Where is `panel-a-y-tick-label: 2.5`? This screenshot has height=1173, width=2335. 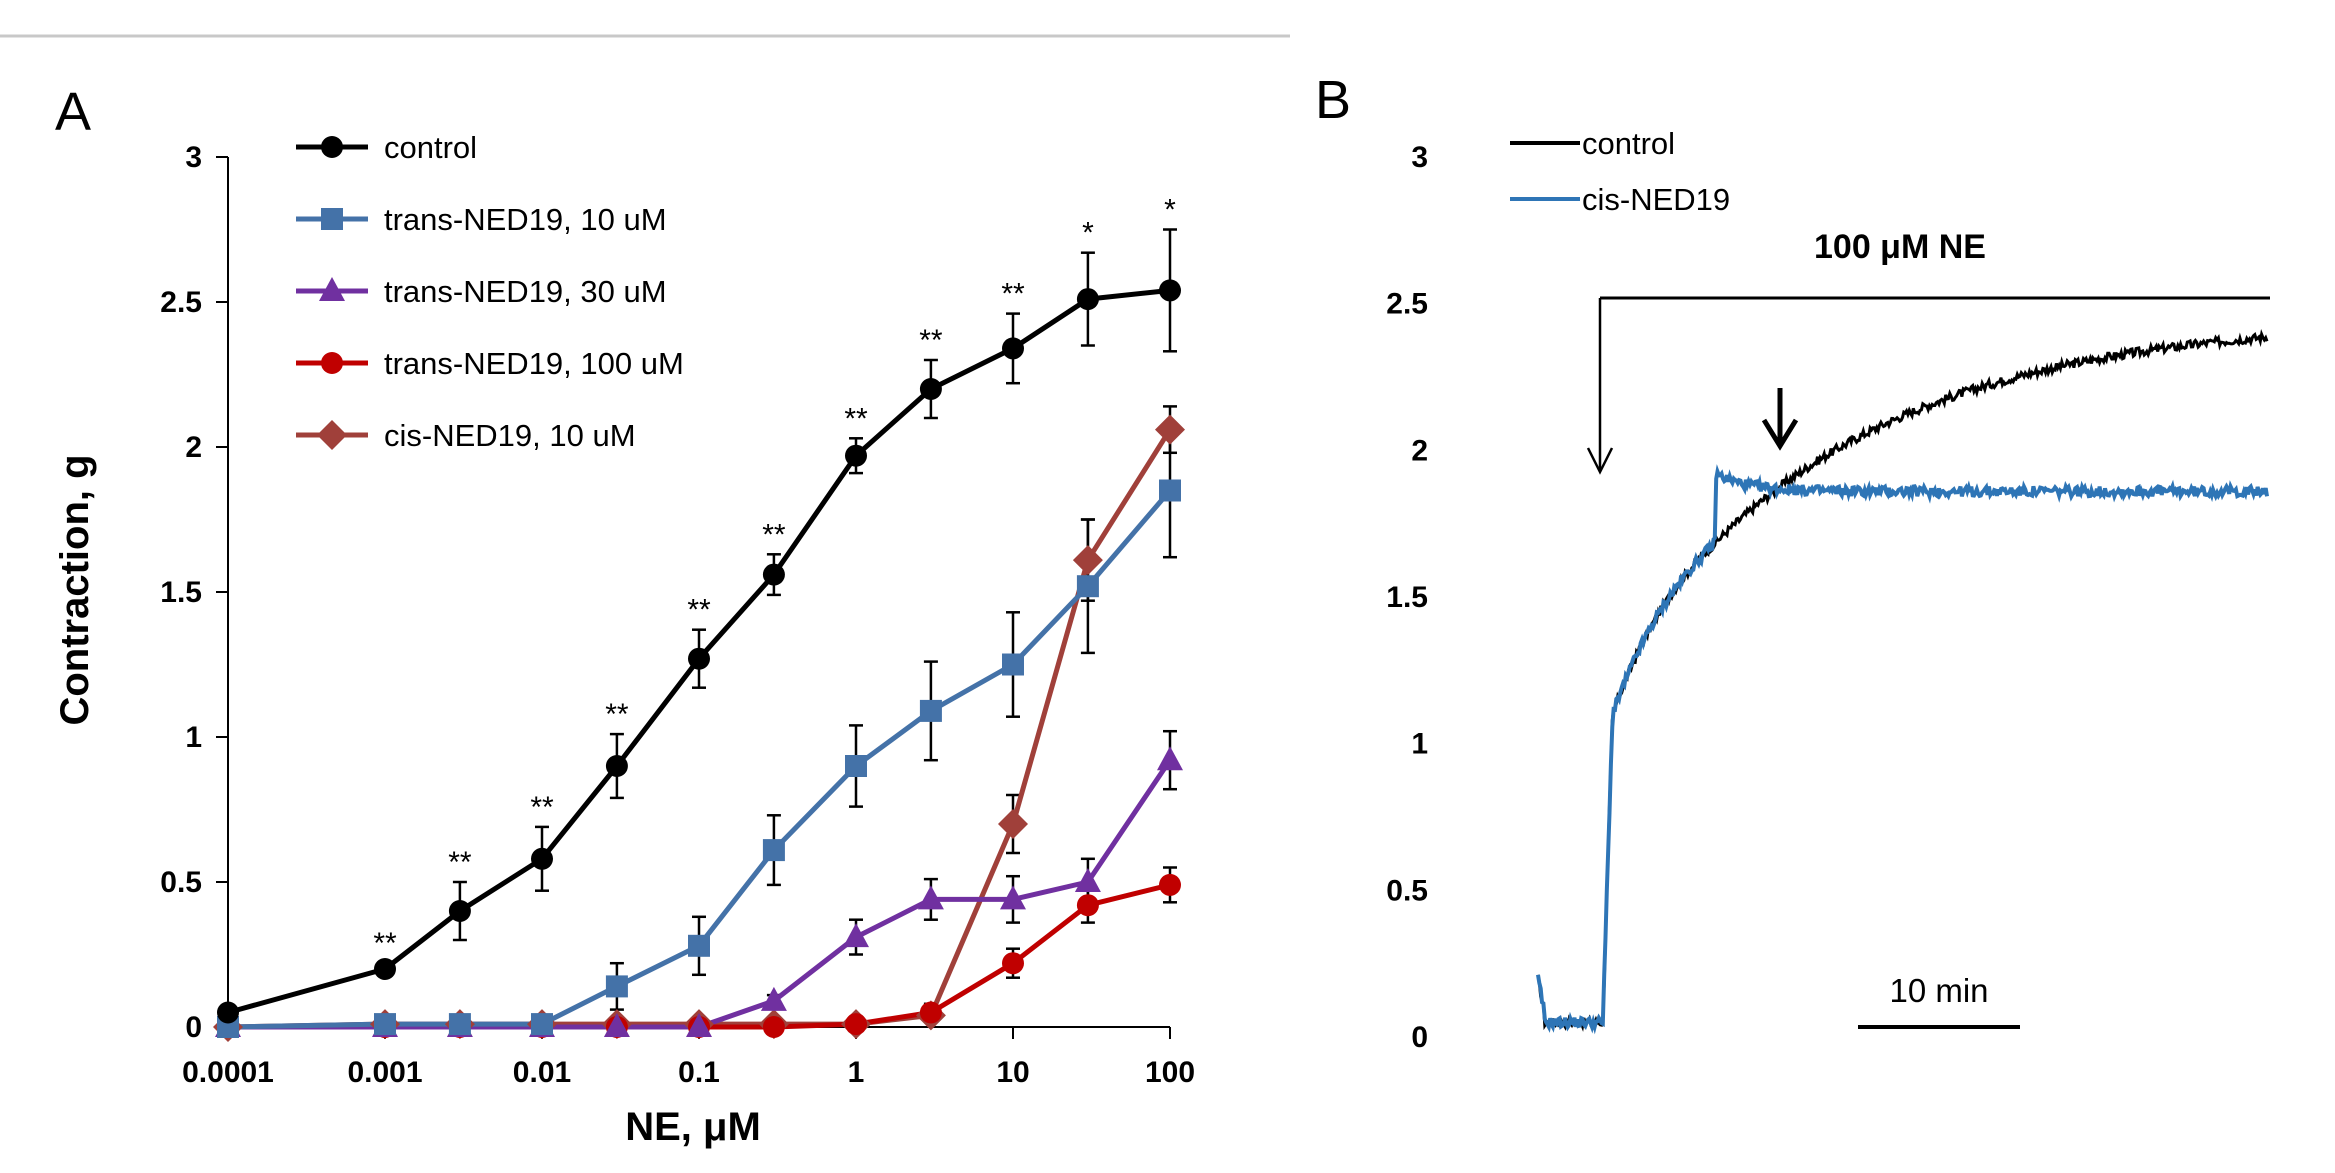 panel-a-y-tick-label: 2.5 is located at coordinates (181, 302).